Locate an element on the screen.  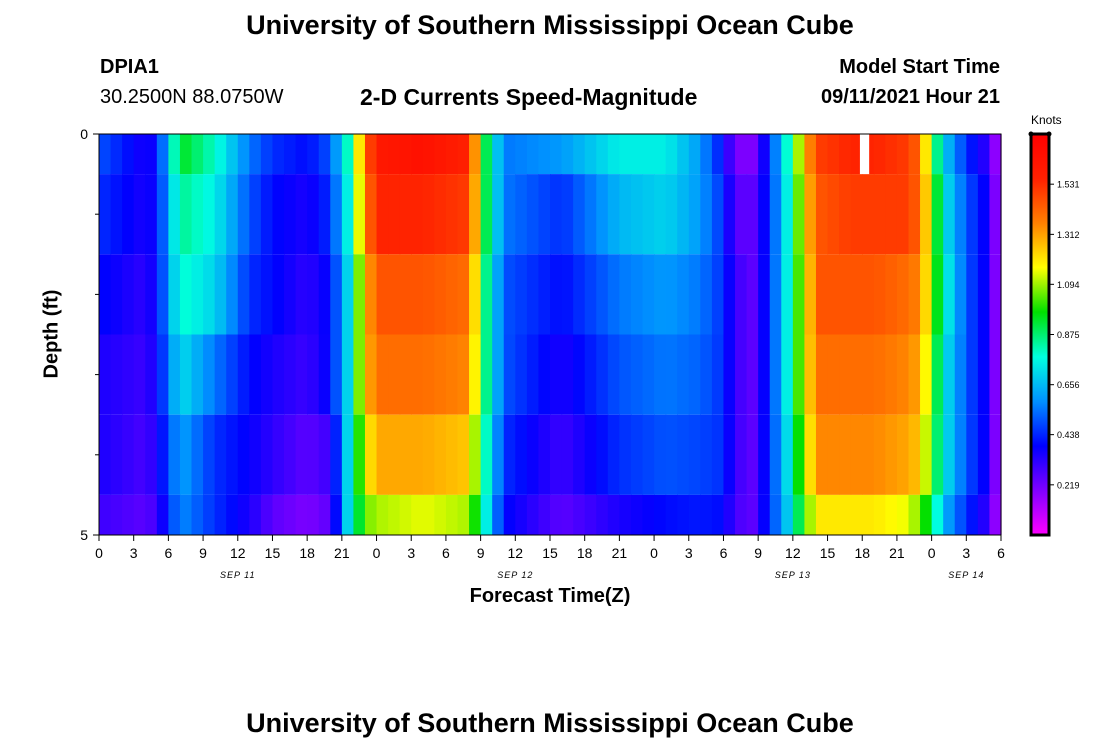
x-tick-label: 18 is located at coordinates (862, 553).